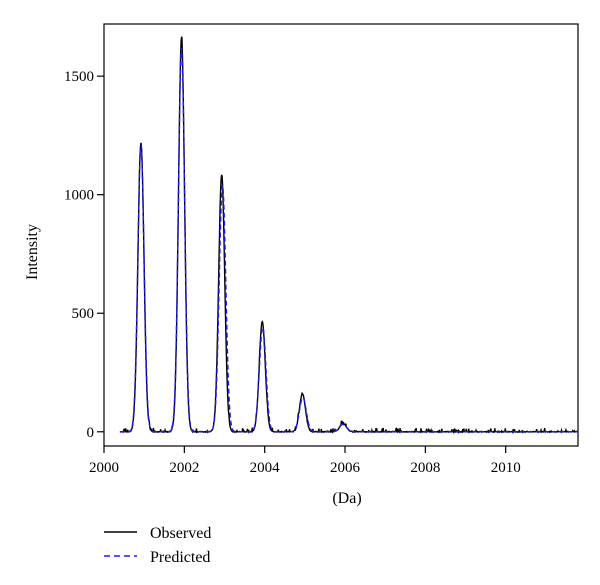 The height and width of the screenshot is (585, 600). What do you see at coordinates (104, 468) in the screenshot?
I see `x-tick-label: 2000` at bounding box center [104, 468].